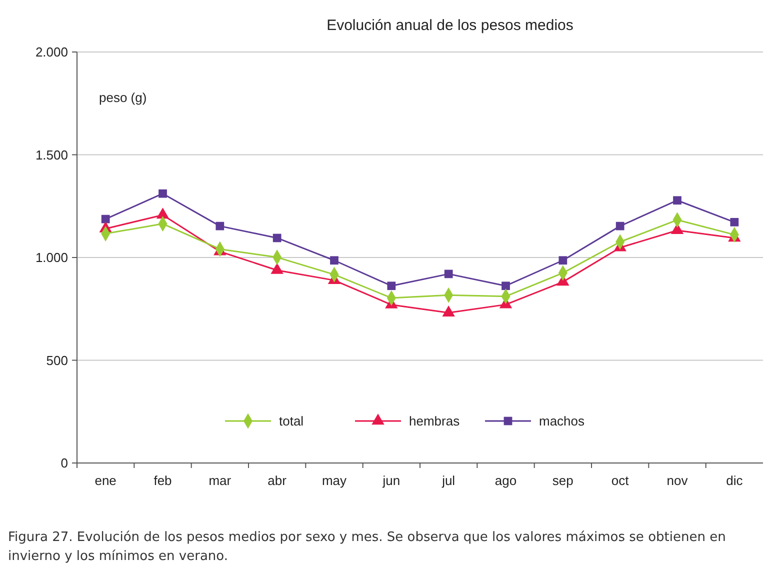 The height and width of the screenshot is (574, 779). Describe the element at coordinates (735, 480) in the screenshot. I see `x-tick-label: dic` at that location.